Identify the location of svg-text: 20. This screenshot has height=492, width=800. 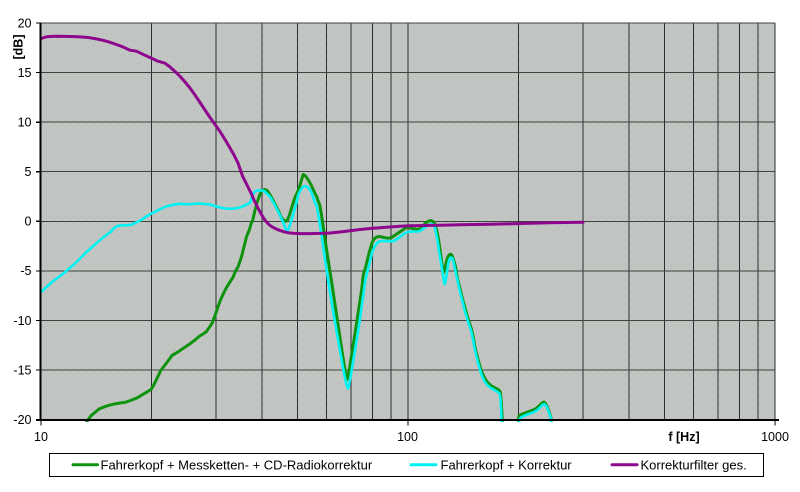
(25, 23).